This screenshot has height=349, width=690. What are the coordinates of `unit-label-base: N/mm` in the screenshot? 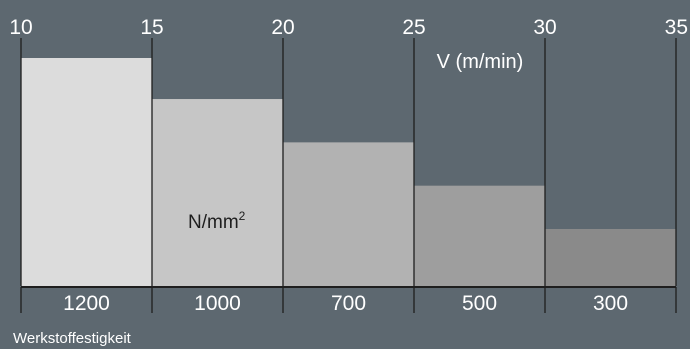 It's located at (213, 222).